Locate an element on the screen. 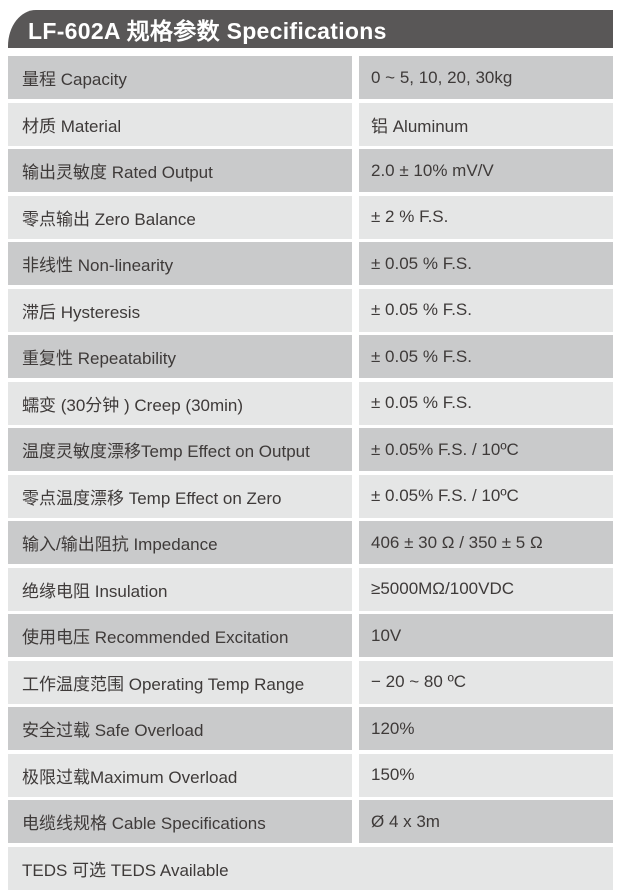  table-row: 极限过载Maximum Overload 150% is located at coordinates (310, 775).